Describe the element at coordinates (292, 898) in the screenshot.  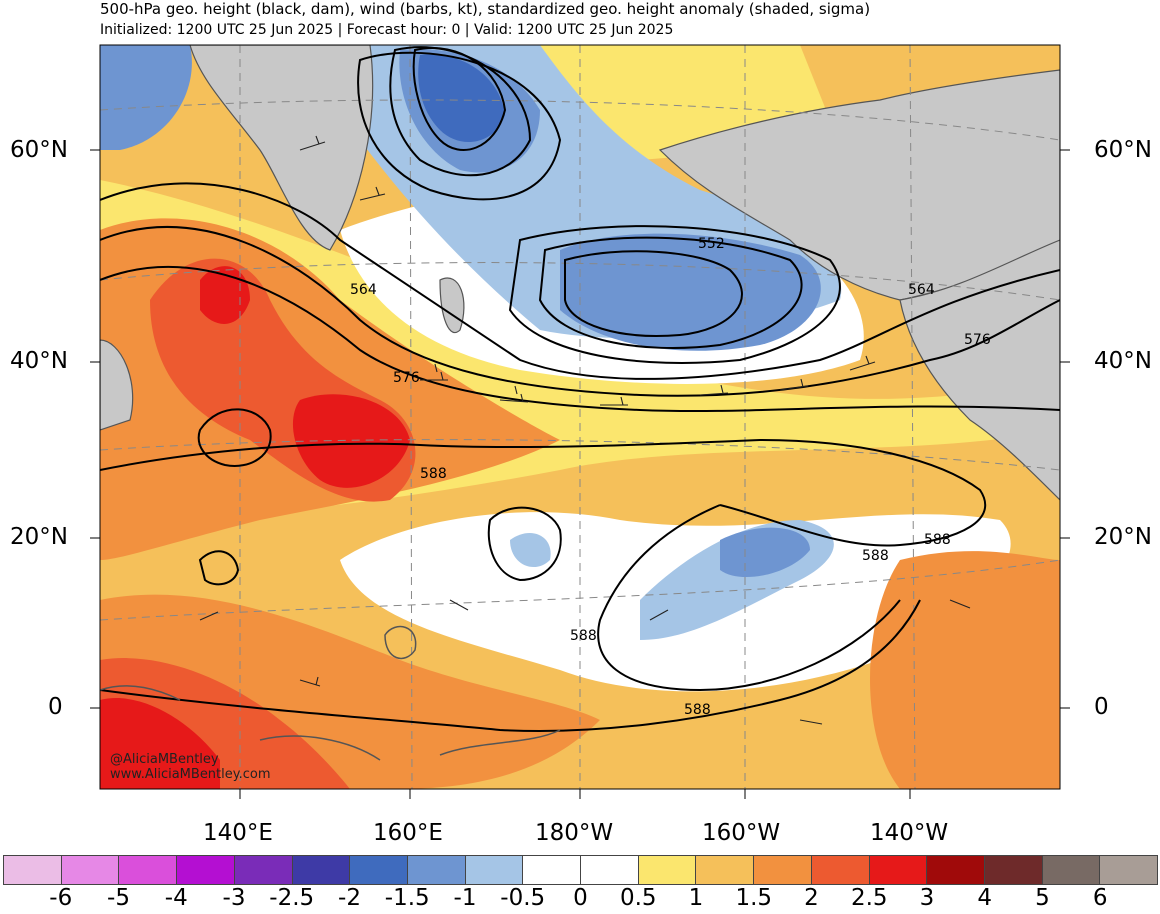
I see `colorbar-label: -2.5` at that location.